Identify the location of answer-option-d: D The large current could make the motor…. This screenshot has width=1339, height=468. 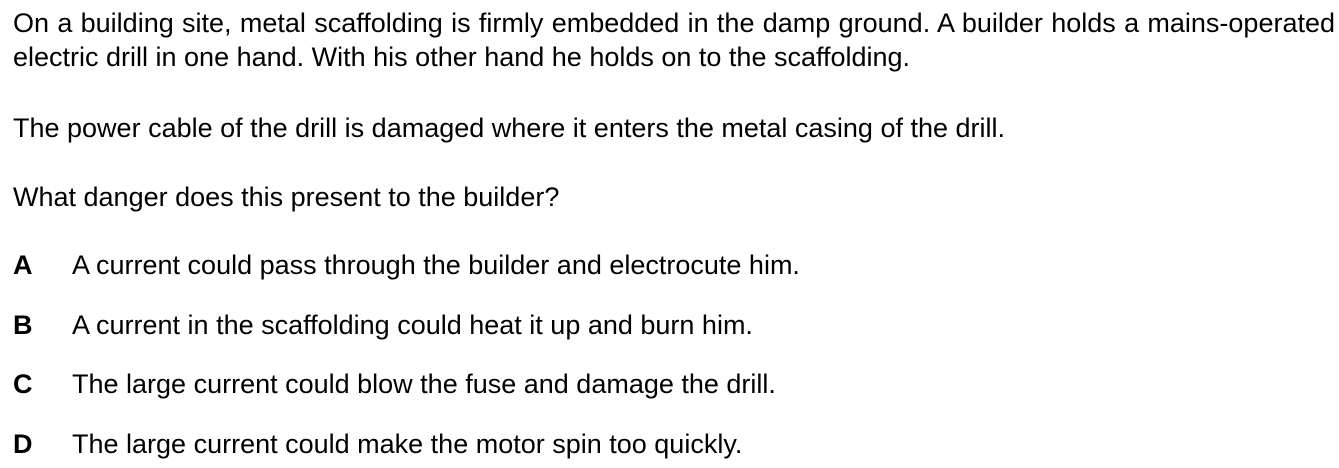
(377, 444).